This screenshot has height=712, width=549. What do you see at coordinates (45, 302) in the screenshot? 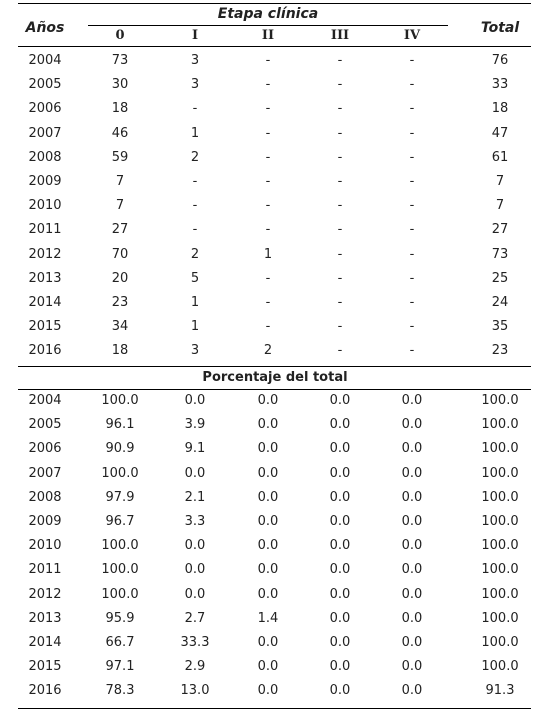
I see `year-cell: 2014` at bounding box center [45, 302].